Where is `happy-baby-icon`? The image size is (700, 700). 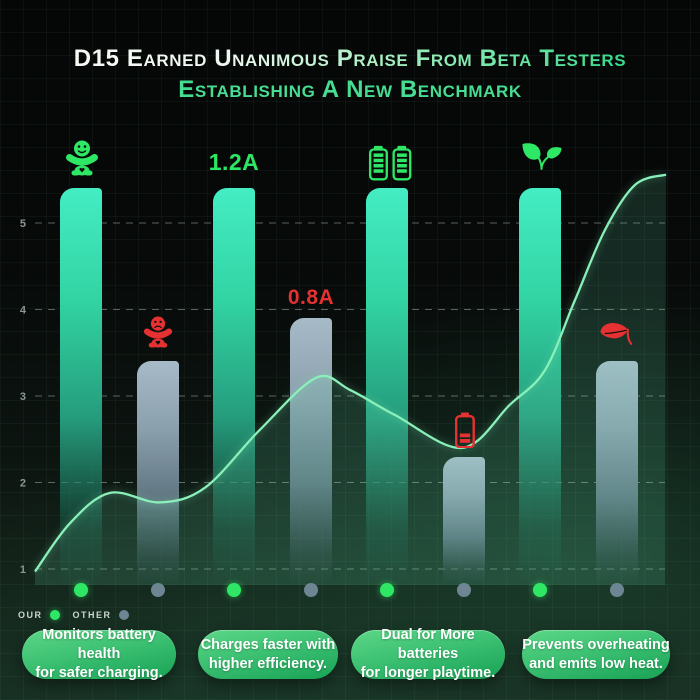 happy-baby-icon is located at coordinates (82, 160).